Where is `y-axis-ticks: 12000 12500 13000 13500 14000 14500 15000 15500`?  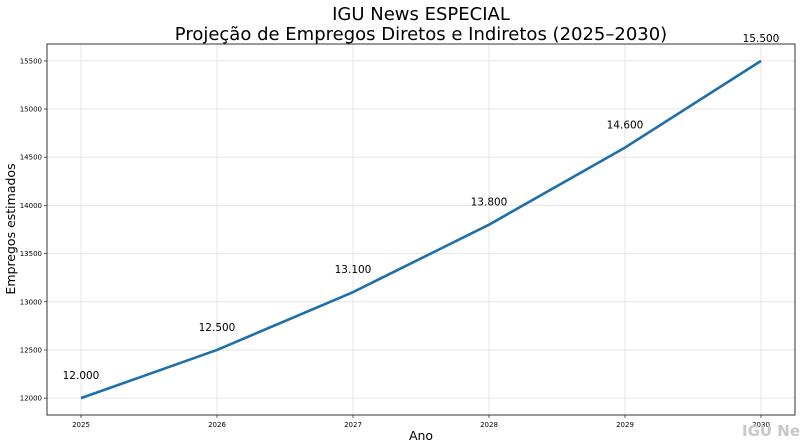
y-axis-ticks: 12000 12500 13000 13500 14000 14500 15000 15500 is located at coordinates (33, 230).